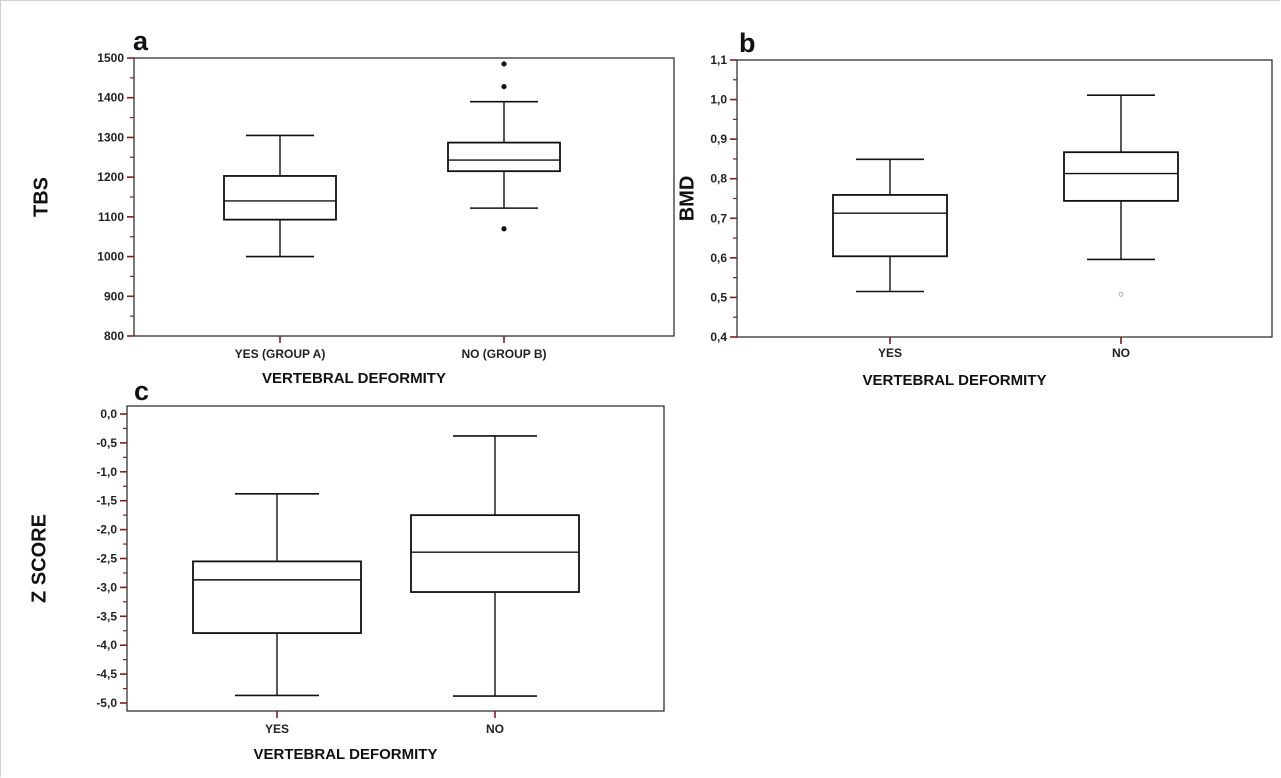 The height and width of the screenshot is (778, 1281). What do you see at coordinates (718, 337) in the screenshot?
I see `y-tick-label: 0,4` at bounding box center [718, 337].